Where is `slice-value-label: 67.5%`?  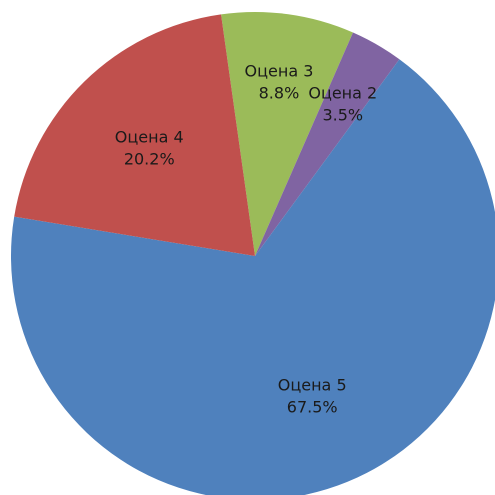 slice-value-label: 67.5% is located at coordinates (312, 407).